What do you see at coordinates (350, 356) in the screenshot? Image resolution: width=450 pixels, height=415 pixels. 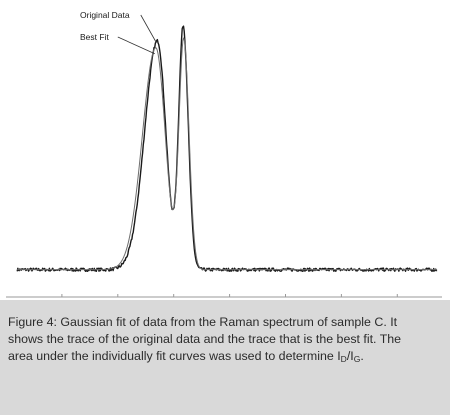 I see `caption-slash: /I` at bounding box center [350, 356].